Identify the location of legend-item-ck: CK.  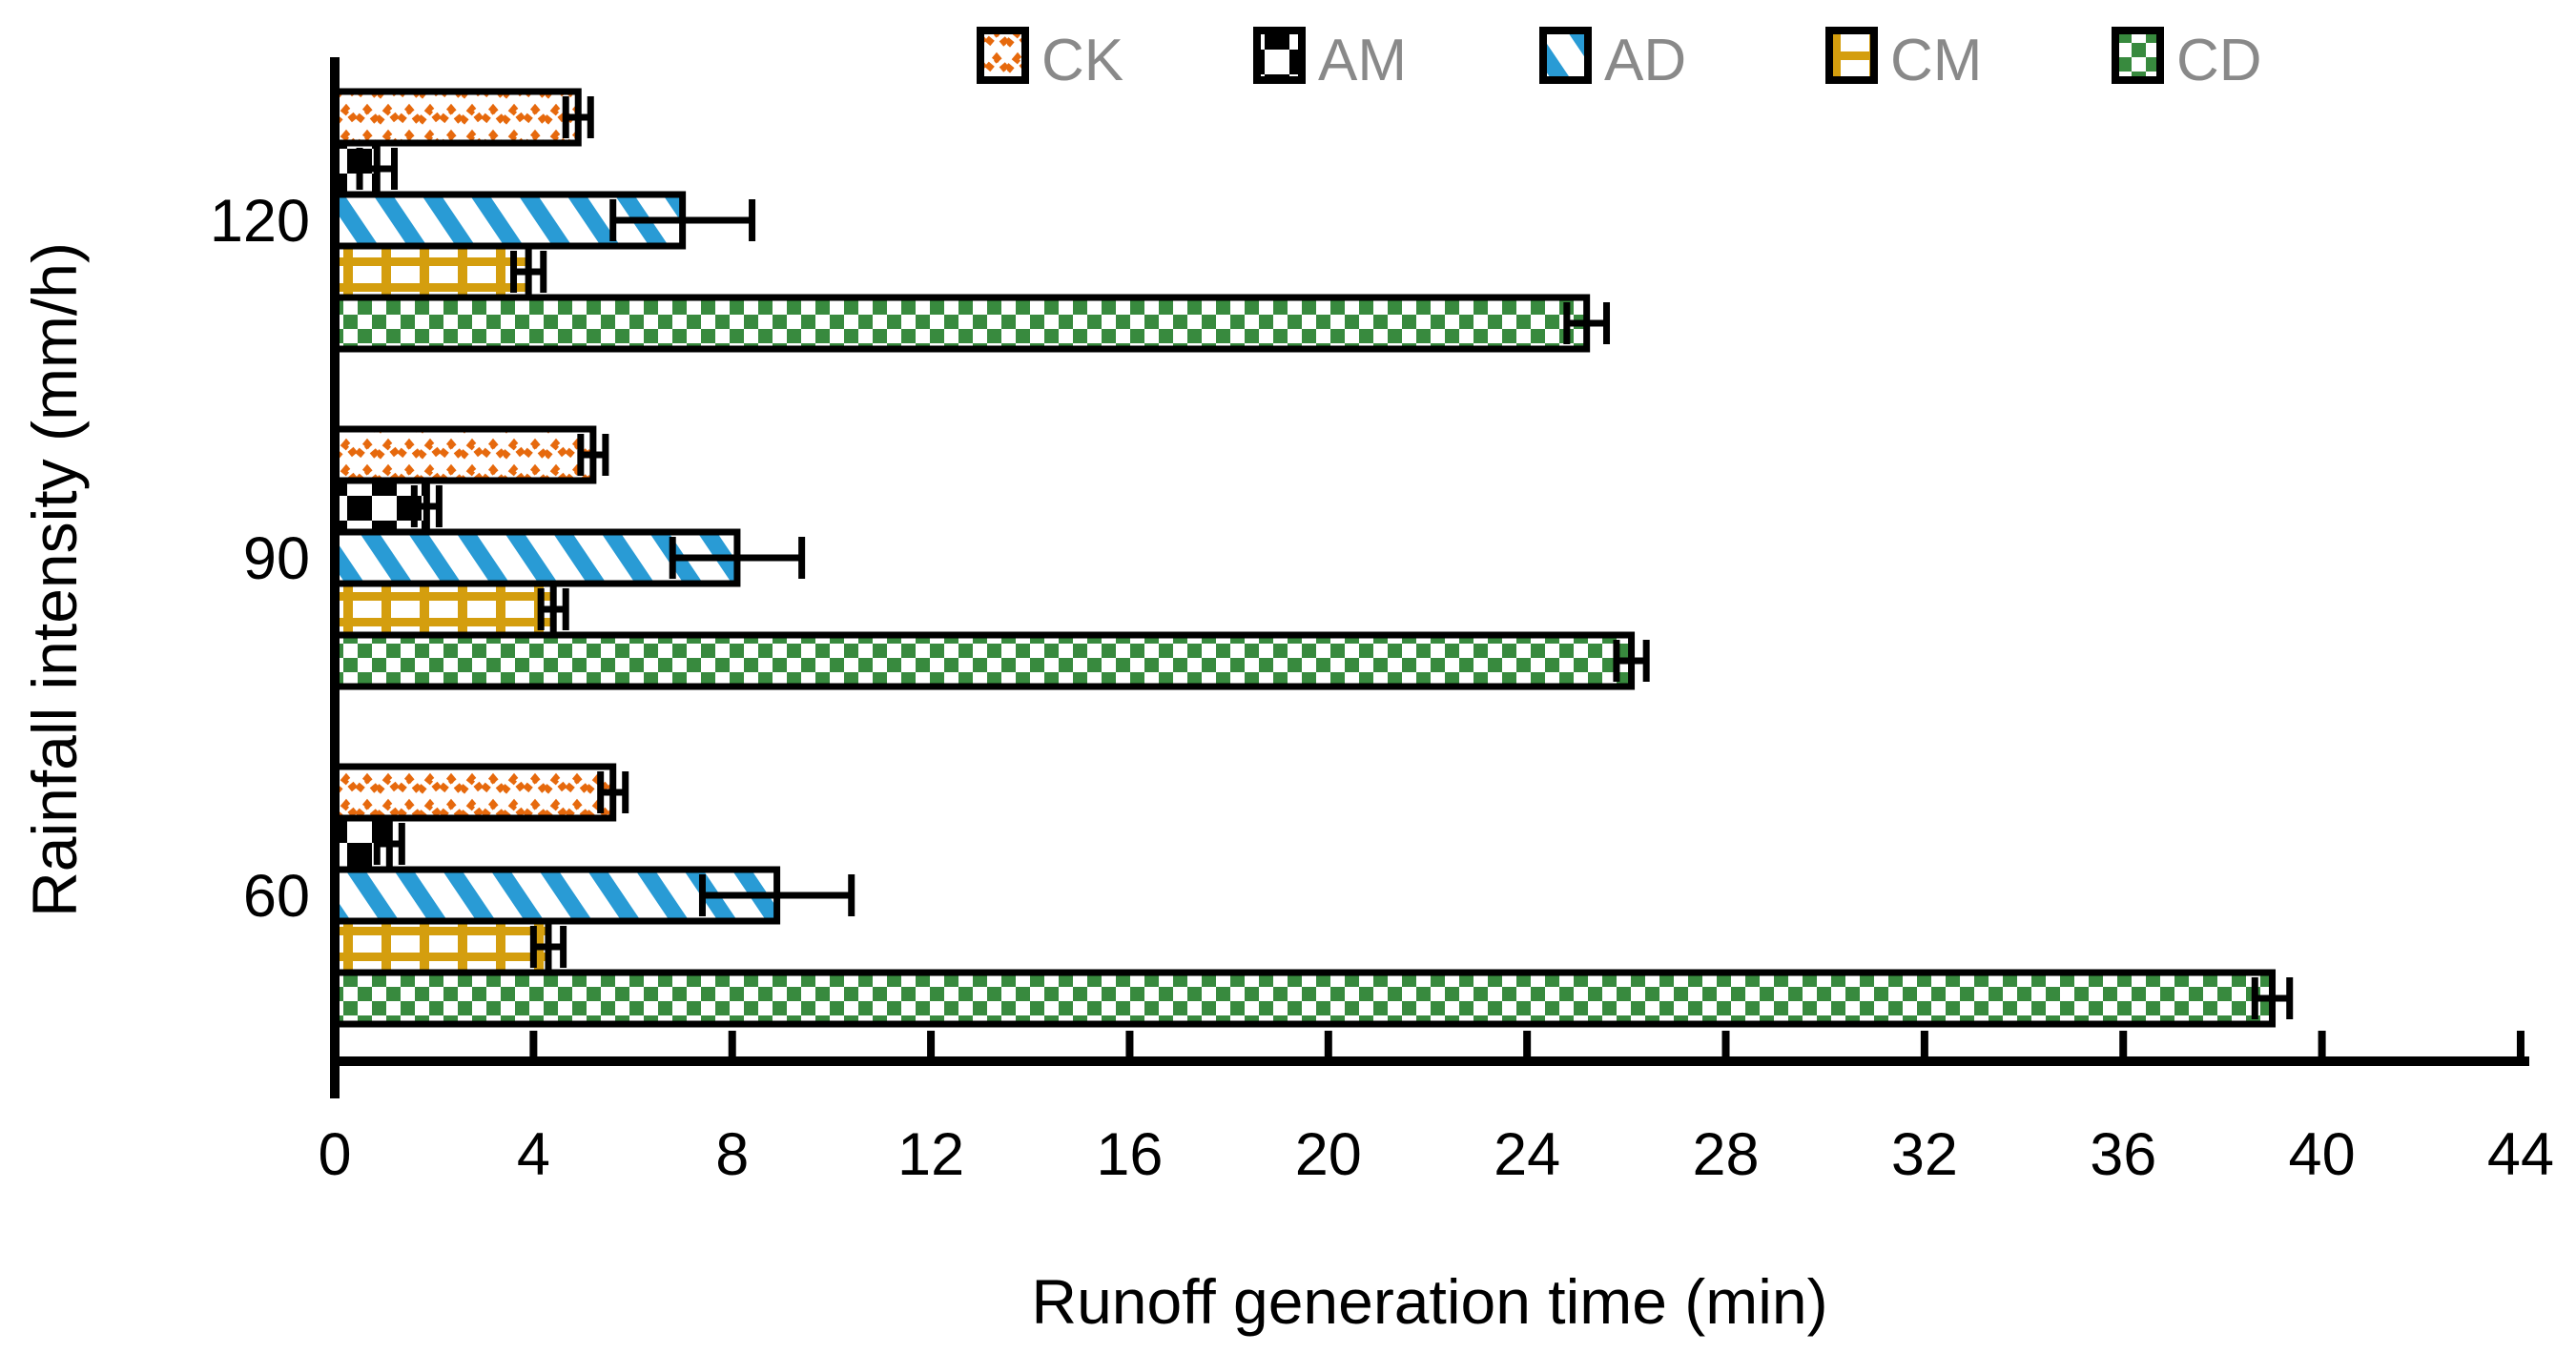
(1050, 60).